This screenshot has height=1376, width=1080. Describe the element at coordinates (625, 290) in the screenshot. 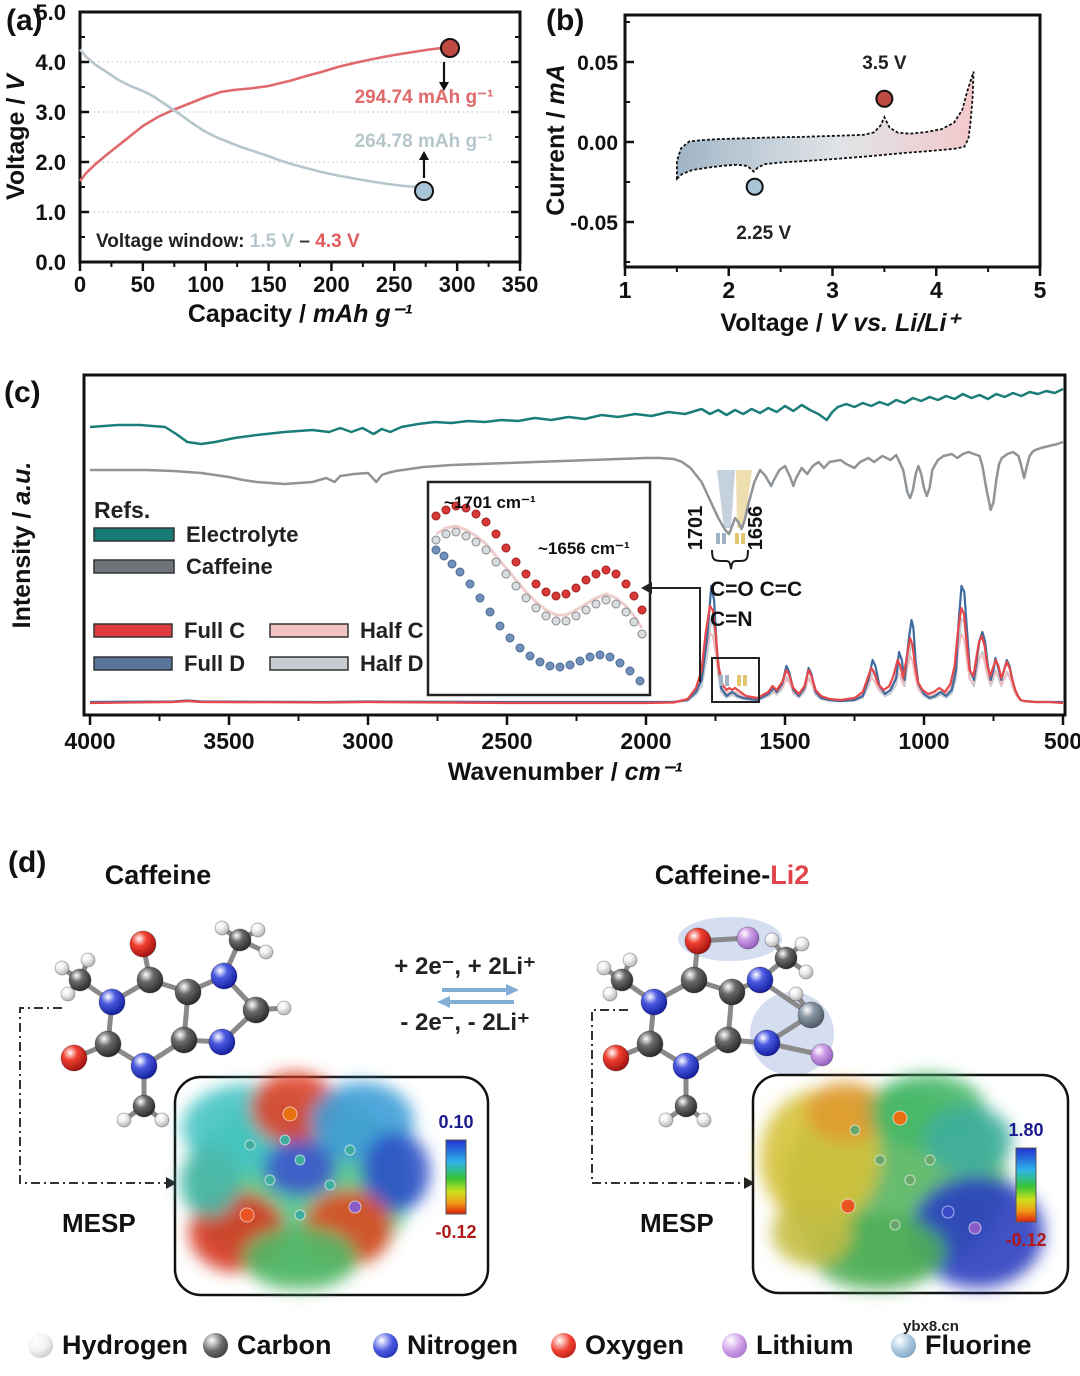

I see `svg-text: 1` at that location.